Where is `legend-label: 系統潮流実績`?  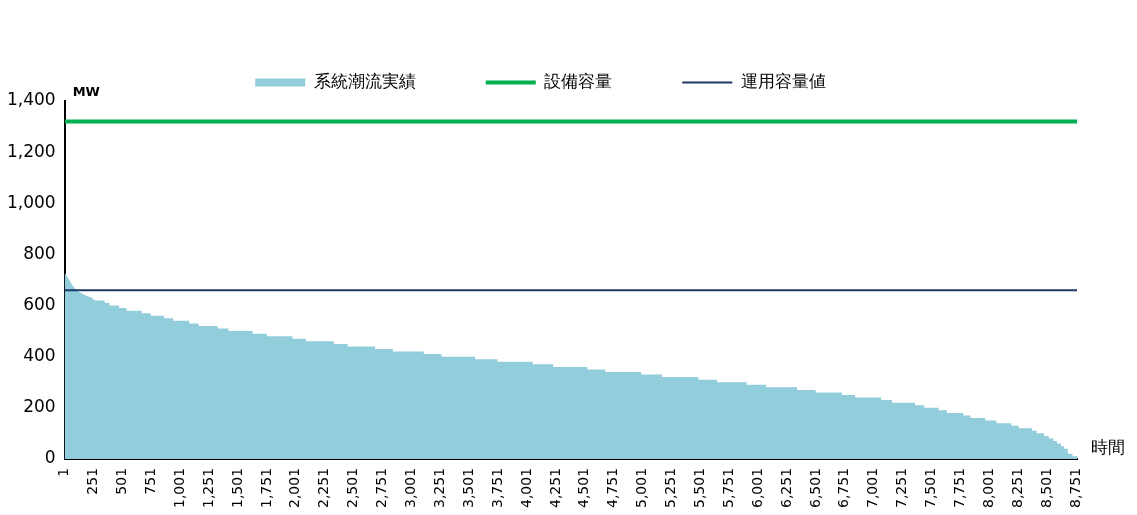
legend-label: 系統潮流実績 is located at coordinates (364, 80).